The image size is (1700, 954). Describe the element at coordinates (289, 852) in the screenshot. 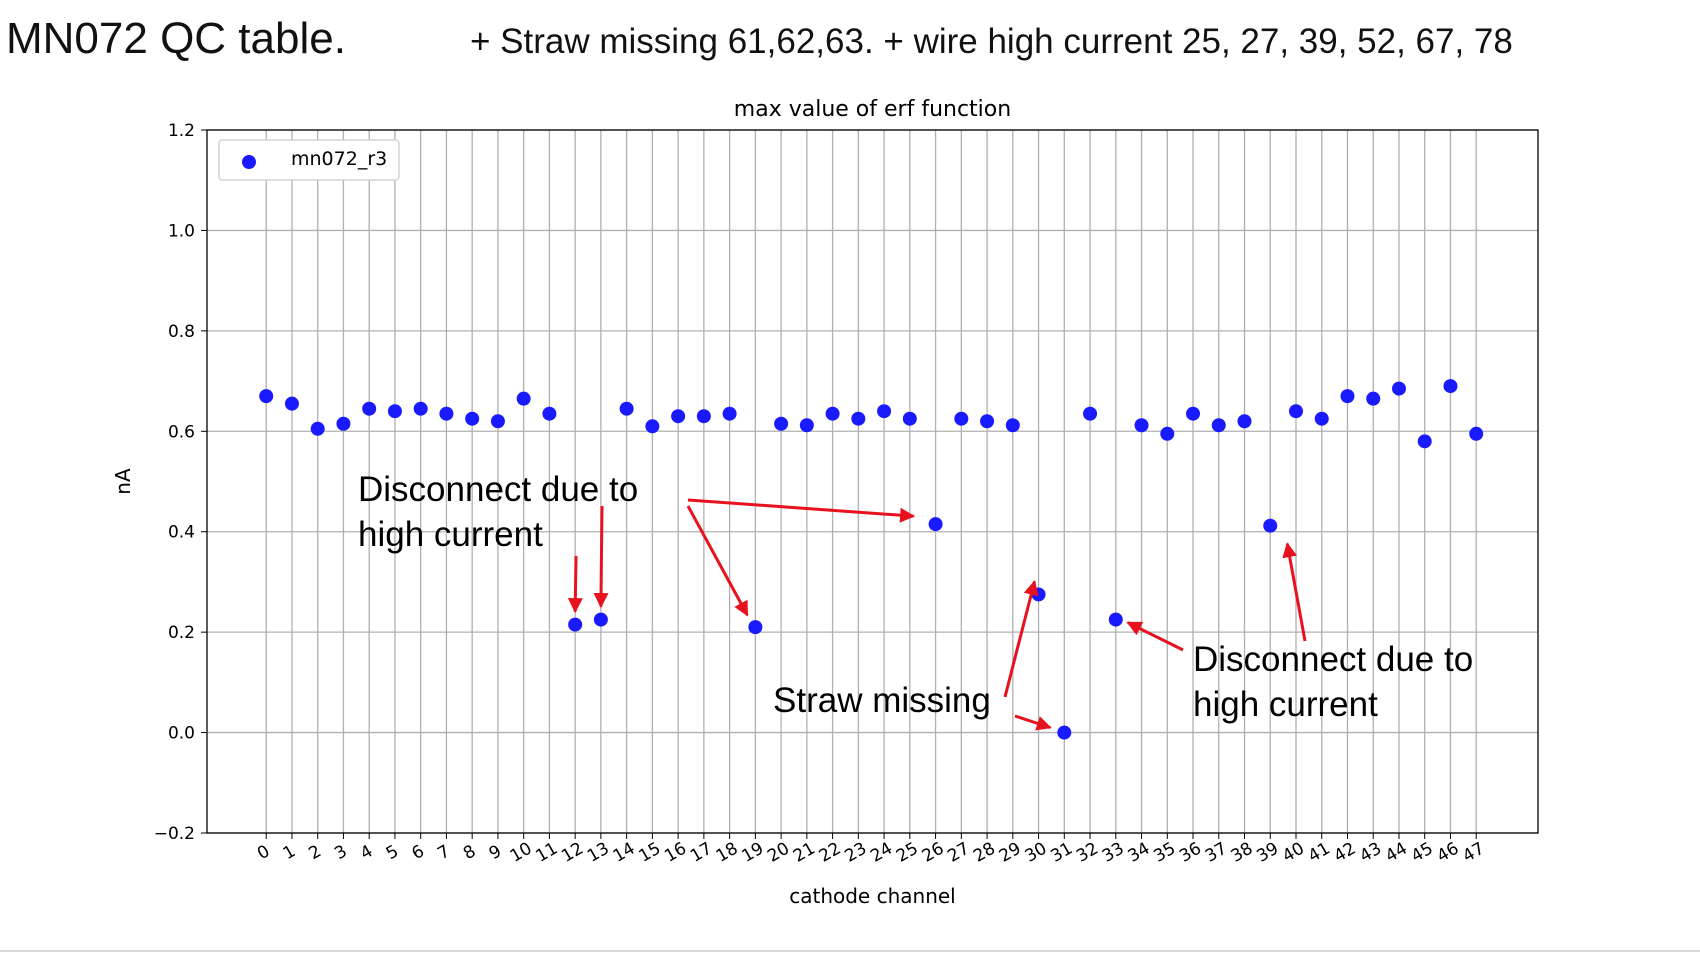

I see `x-tick-label: 1` at that location.